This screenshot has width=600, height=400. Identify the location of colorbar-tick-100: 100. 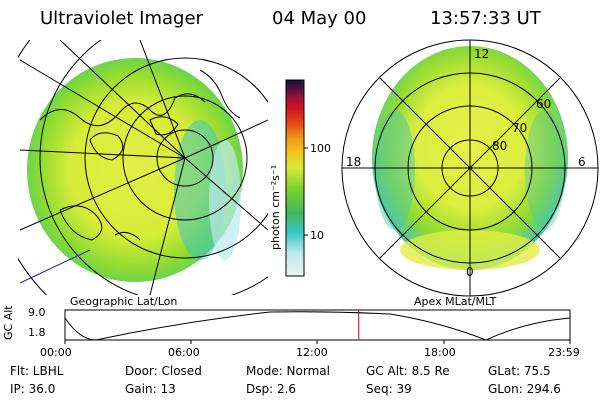
(320, 148).